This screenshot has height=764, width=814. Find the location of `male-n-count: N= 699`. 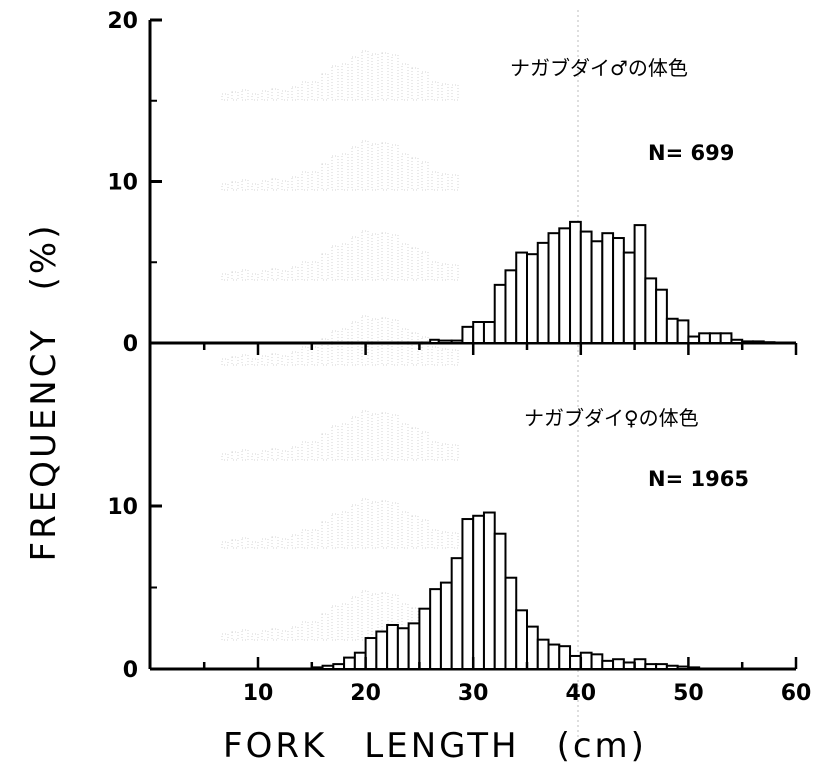

male-n-count: N= 699 is located at coordinates (691, 153).